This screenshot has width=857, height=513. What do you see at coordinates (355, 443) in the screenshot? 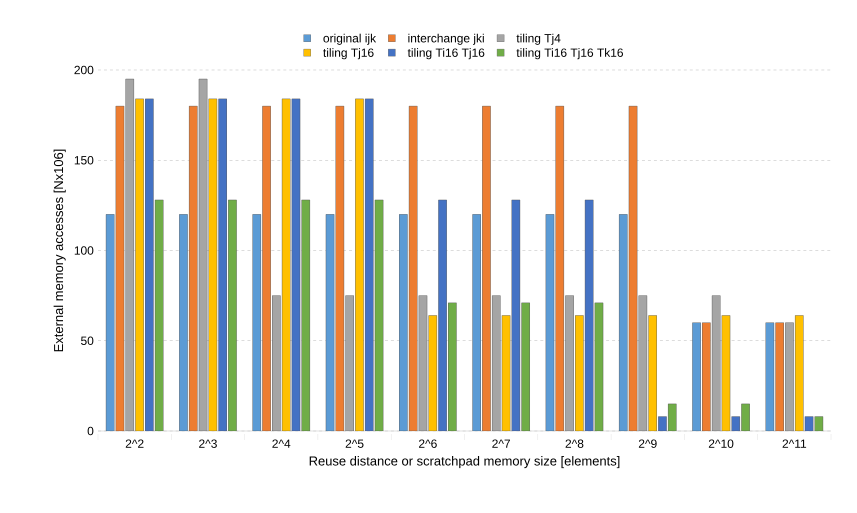
I see `x-tick-label: 2^5` at bounding box center [355, 443].